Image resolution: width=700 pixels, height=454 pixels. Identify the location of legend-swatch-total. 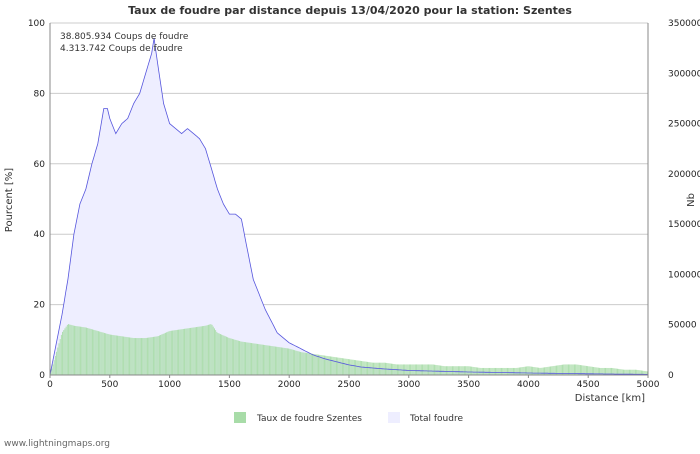
(394, 417).